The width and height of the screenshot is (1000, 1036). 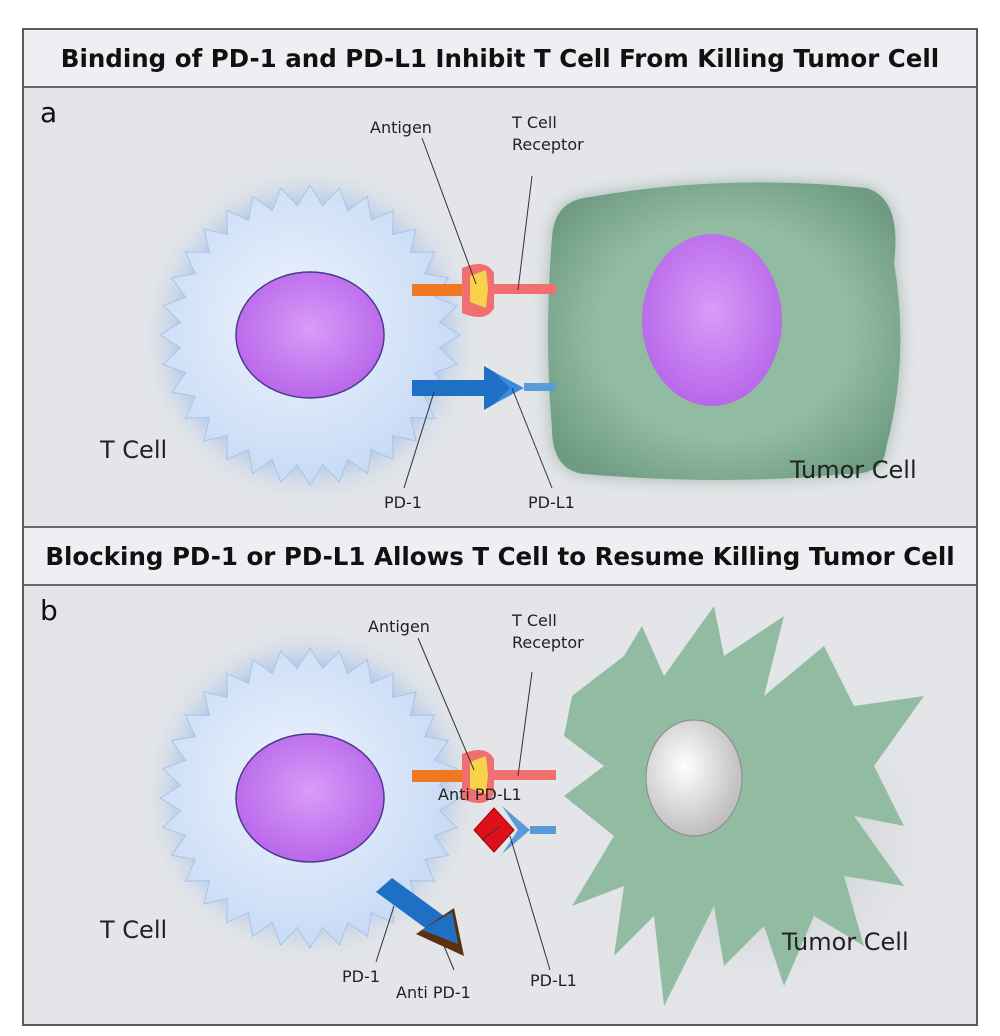 What do you see at coordinates (480, 794) in the screenshot?
I see `anti-pdl1-label: Anti PD-L1` at bounding box center [480, 794].